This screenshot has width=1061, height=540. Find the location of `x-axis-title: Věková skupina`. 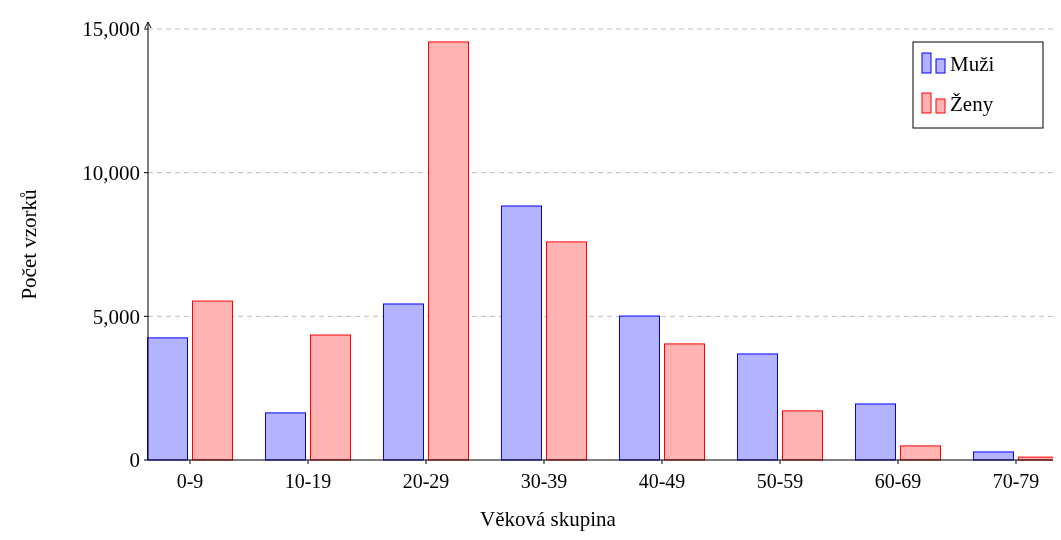

x-axis-title: Věková skupina is located at coordinates (548, 519).